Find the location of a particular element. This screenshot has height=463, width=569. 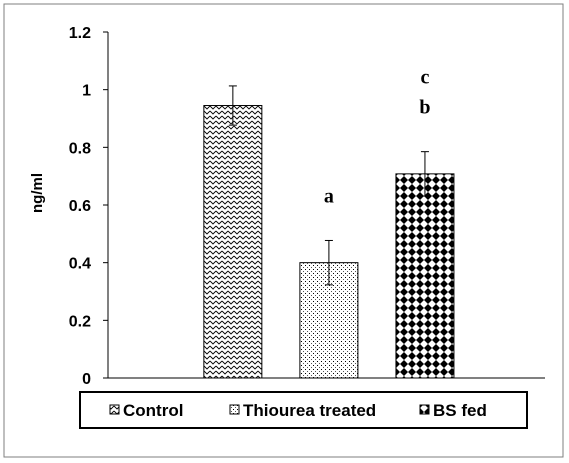

y-tick-label: 0 is located at coordinates (86, 379).